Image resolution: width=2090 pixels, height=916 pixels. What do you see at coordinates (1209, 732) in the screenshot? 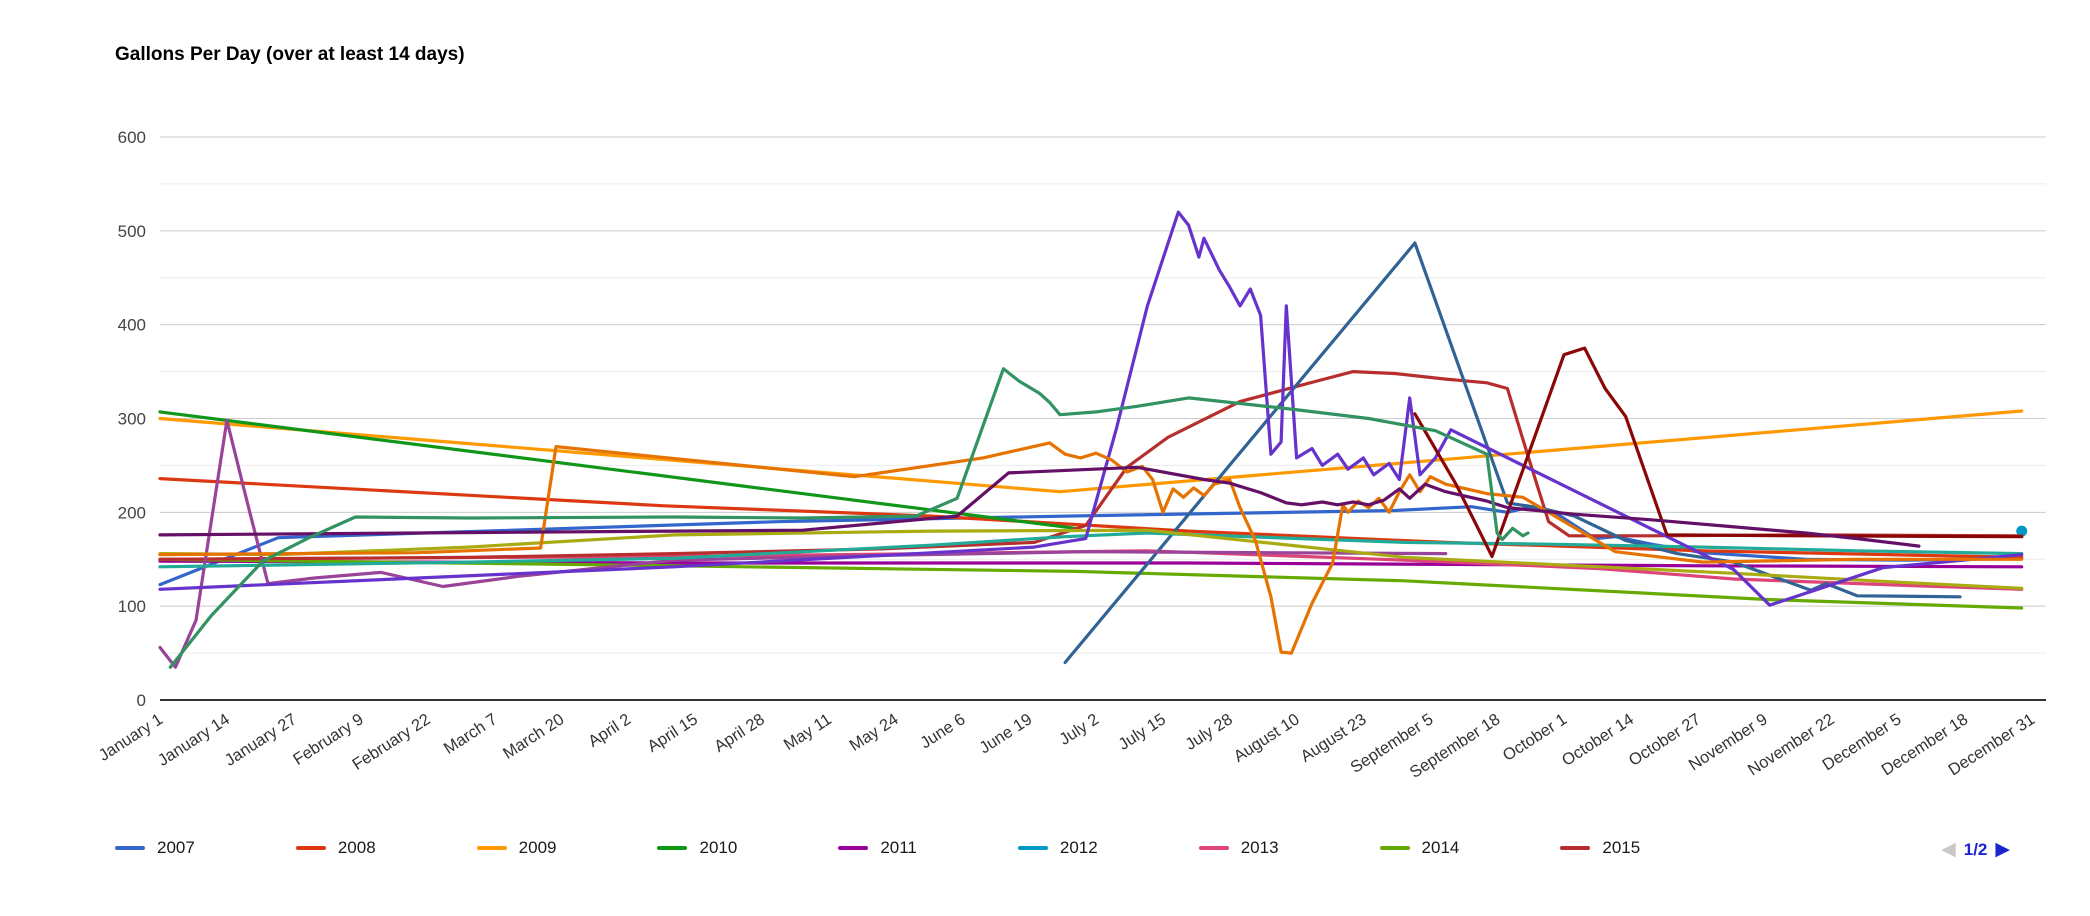
I see `x-axis-tick-label: July 28` at bounding box center [1209, 732].